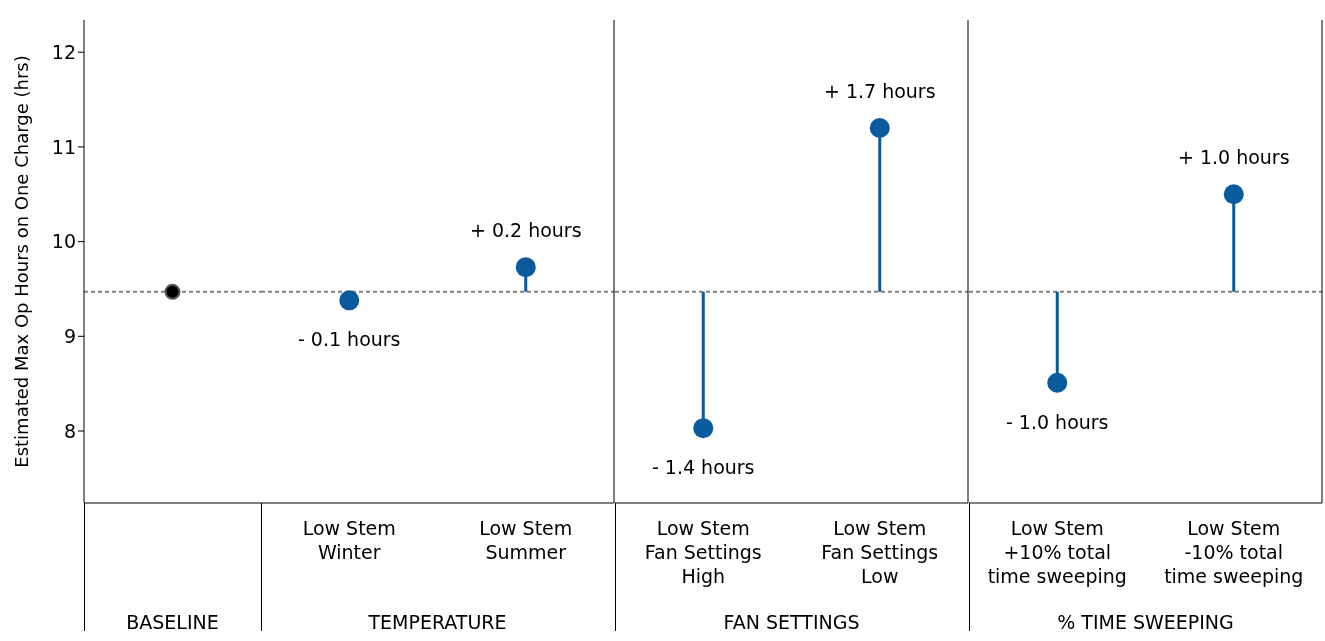 This screenshot has width=1325, height=641. I want to click on annotation: - 0.1 hours, so click(349, 339).